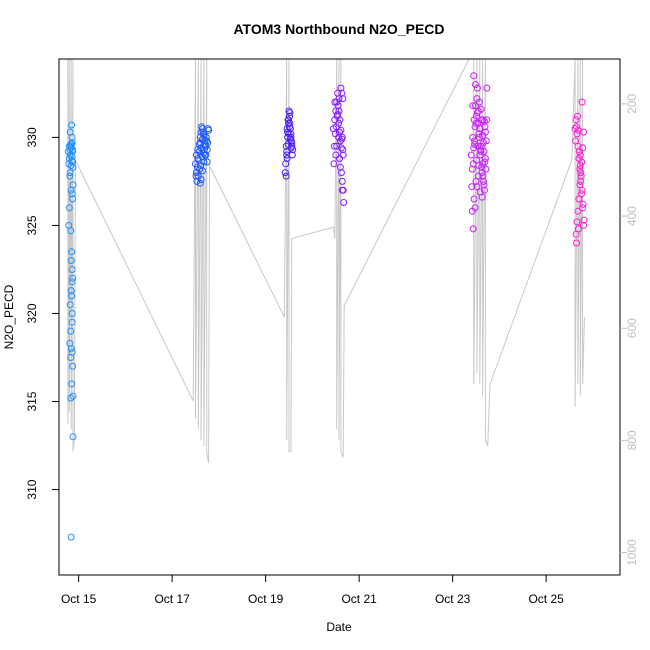  I want to click on y-tick-label: 320, so click(32, 313).